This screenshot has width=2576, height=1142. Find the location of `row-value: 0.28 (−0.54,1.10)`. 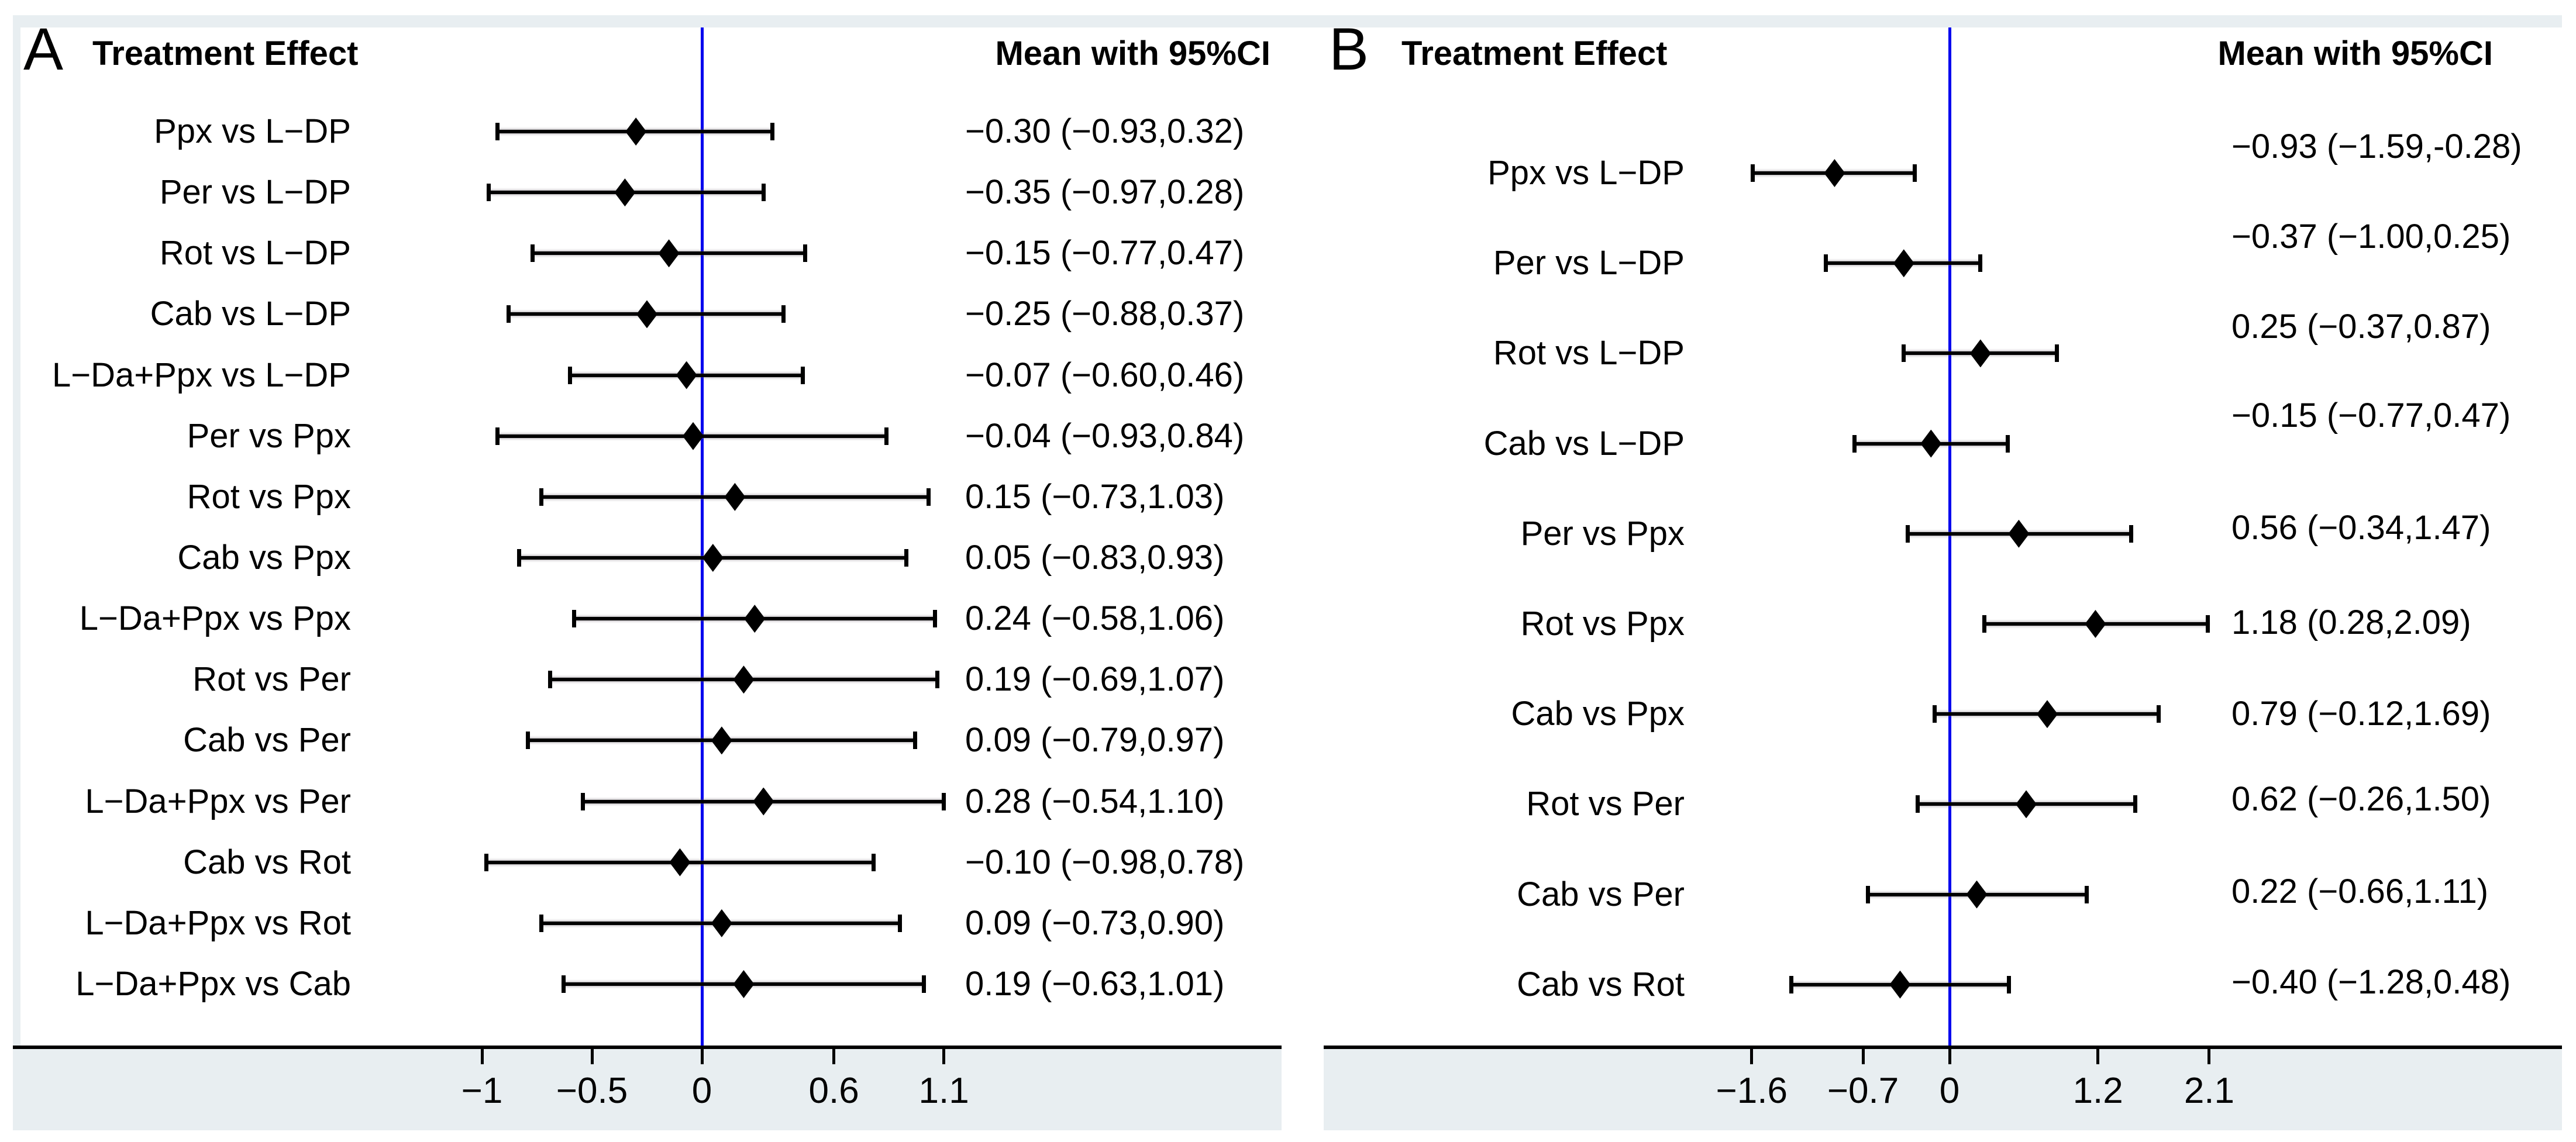

row-value: 0.28 (−0.54,1.10) is located at coordinates (1095, 801).